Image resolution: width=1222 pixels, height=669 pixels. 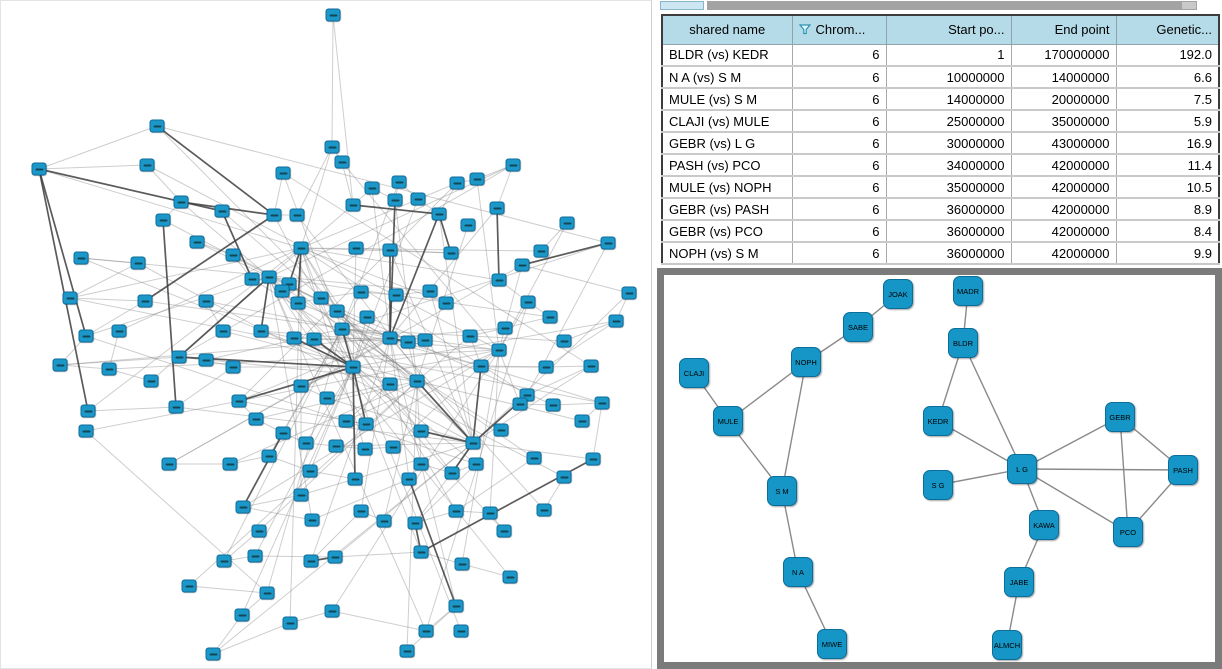 I want to click on table-row: GEBR (vs) L G 6 30000000 43000000 16.9, so click(x=940, y=143).